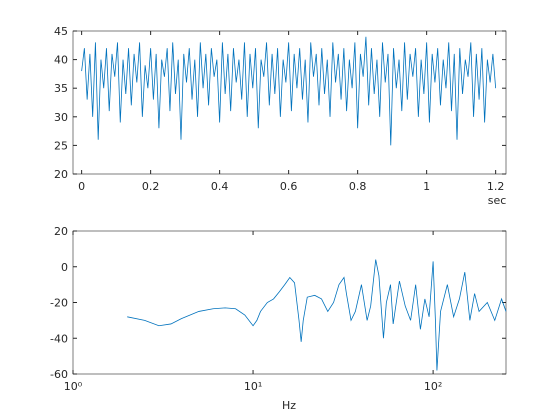 The width and height of the screenshot is (560, 420). What do you see at coordinates (61, 31) in the screenshot?
I see `y-tick-label: 45` at bounding box center [61, 31].